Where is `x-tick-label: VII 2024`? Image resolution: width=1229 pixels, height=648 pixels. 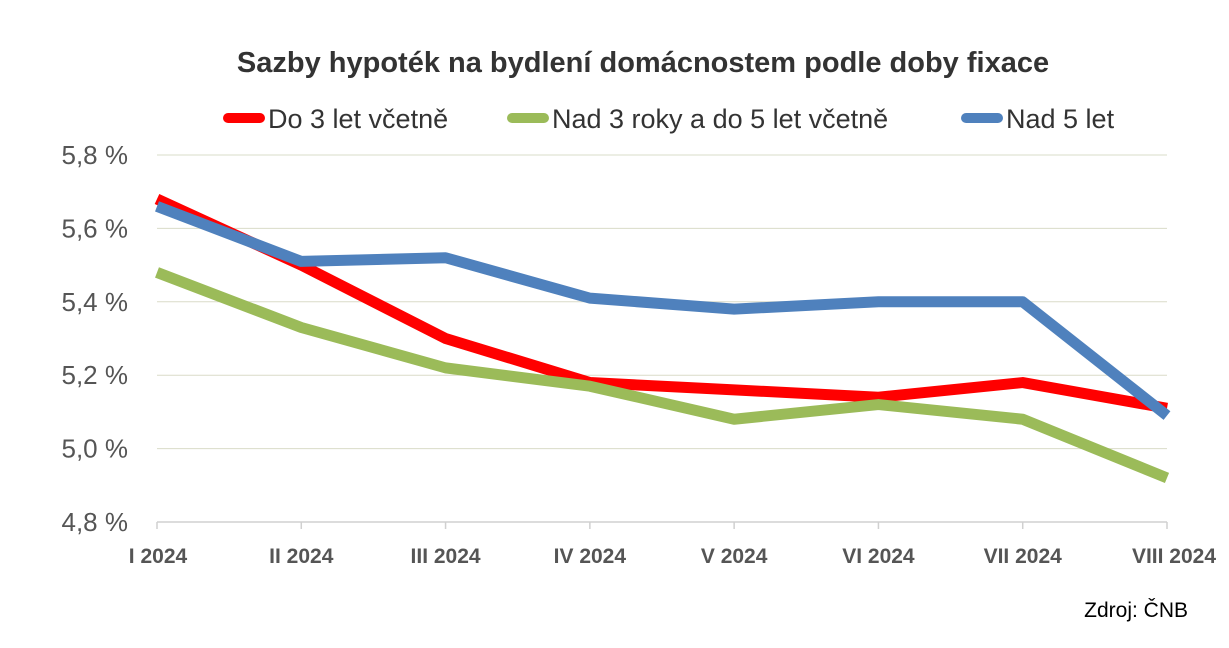 x-tick-label: VII 2024 is located at coordinates (1023, 556).